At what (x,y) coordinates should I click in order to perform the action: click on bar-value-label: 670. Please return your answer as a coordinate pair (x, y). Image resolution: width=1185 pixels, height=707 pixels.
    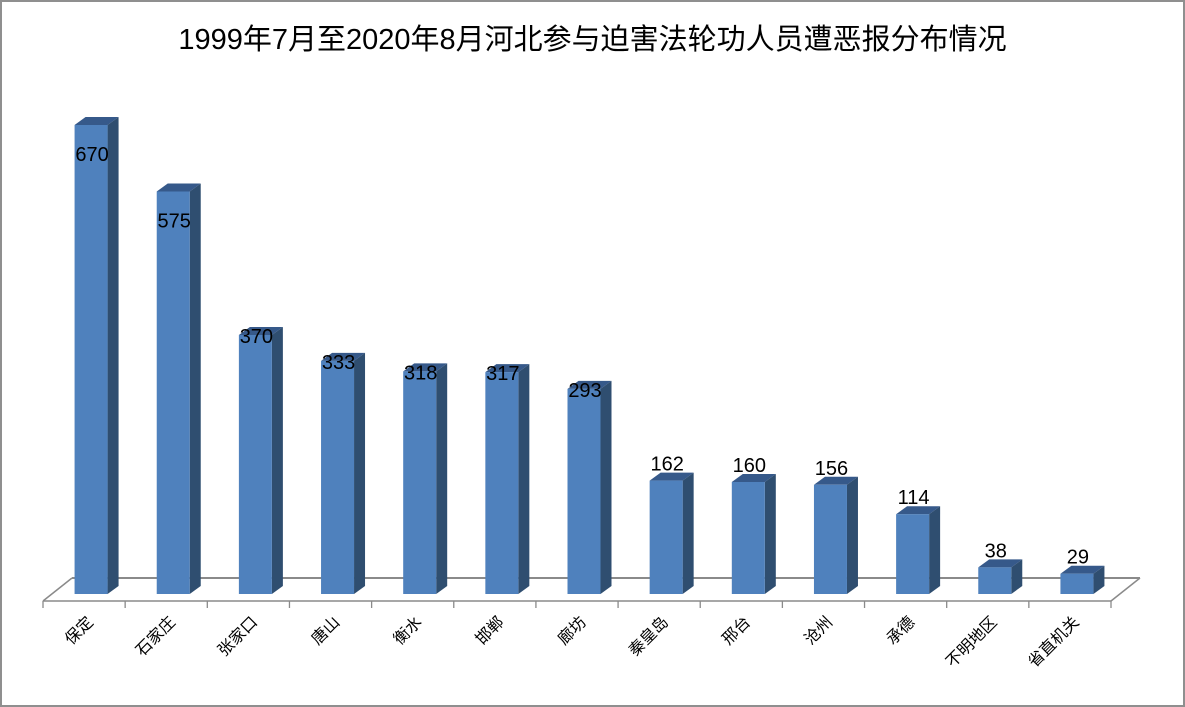
    Looking at the image, I should click on (91, 155).